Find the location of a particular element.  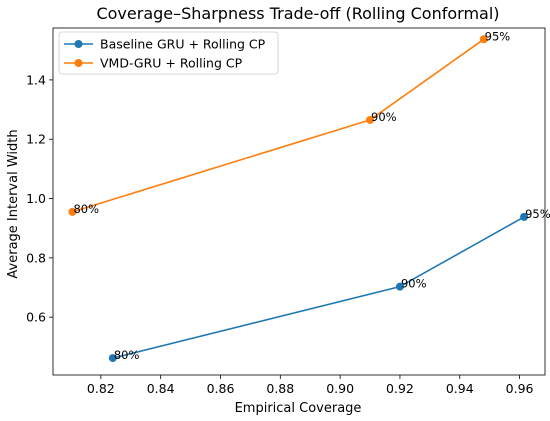

legend-box is located at coordinates (168, 53).